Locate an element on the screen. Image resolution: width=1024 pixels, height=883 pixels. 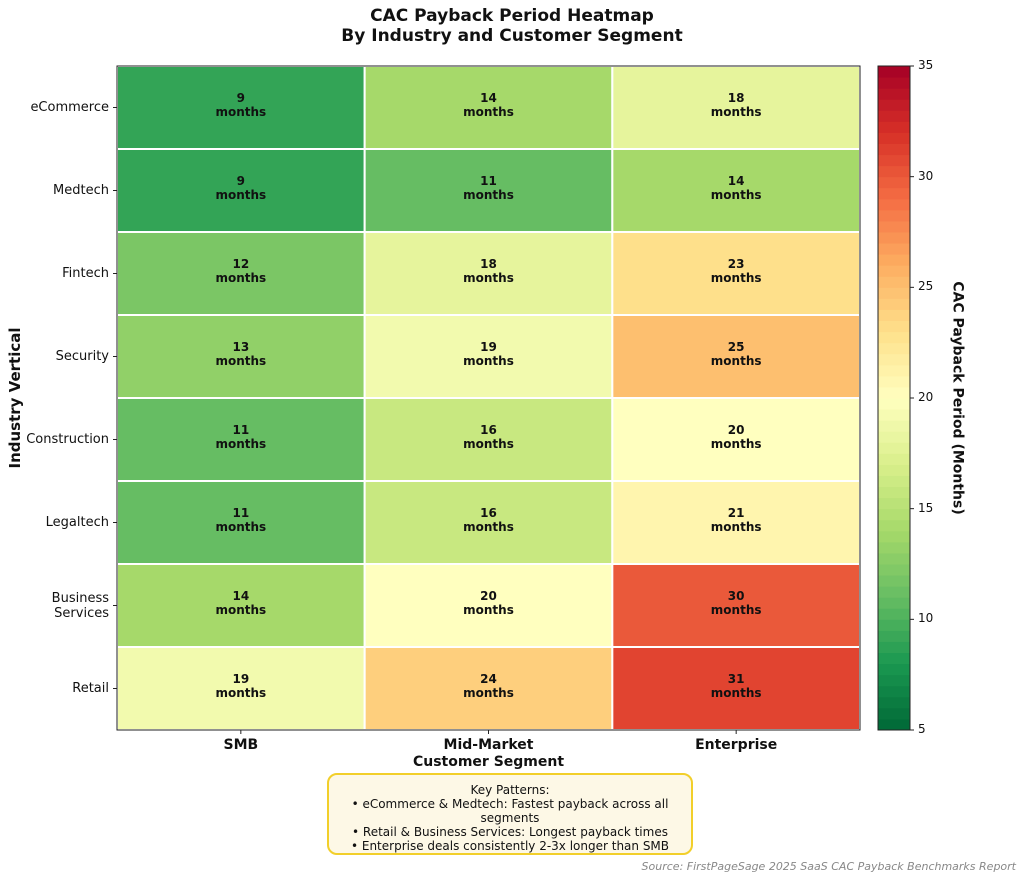
y-tick-label: Medtech is located at coordinates (81, 190).